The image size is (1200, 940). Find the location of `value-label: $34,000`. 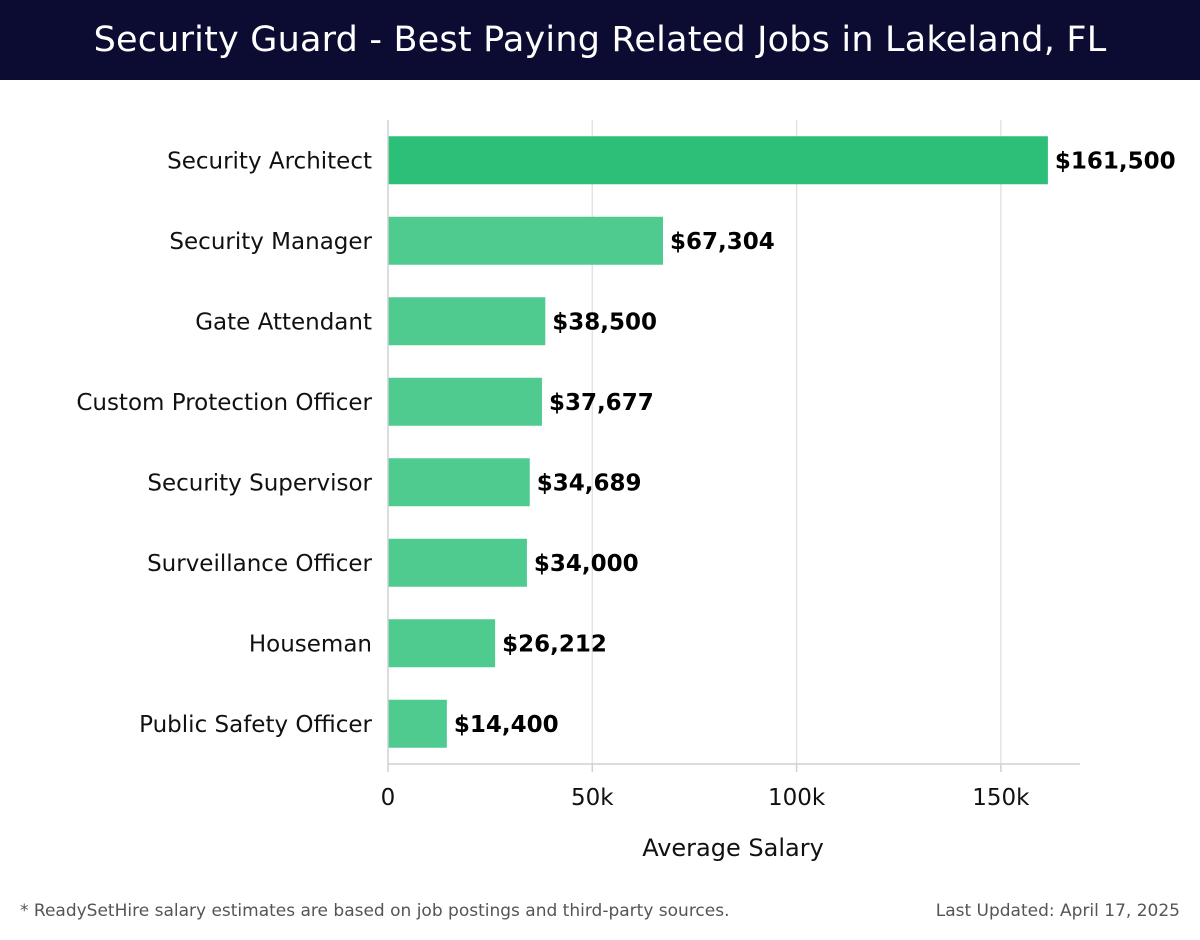

value-label: $34,000 is located at coordinates (586, 564).